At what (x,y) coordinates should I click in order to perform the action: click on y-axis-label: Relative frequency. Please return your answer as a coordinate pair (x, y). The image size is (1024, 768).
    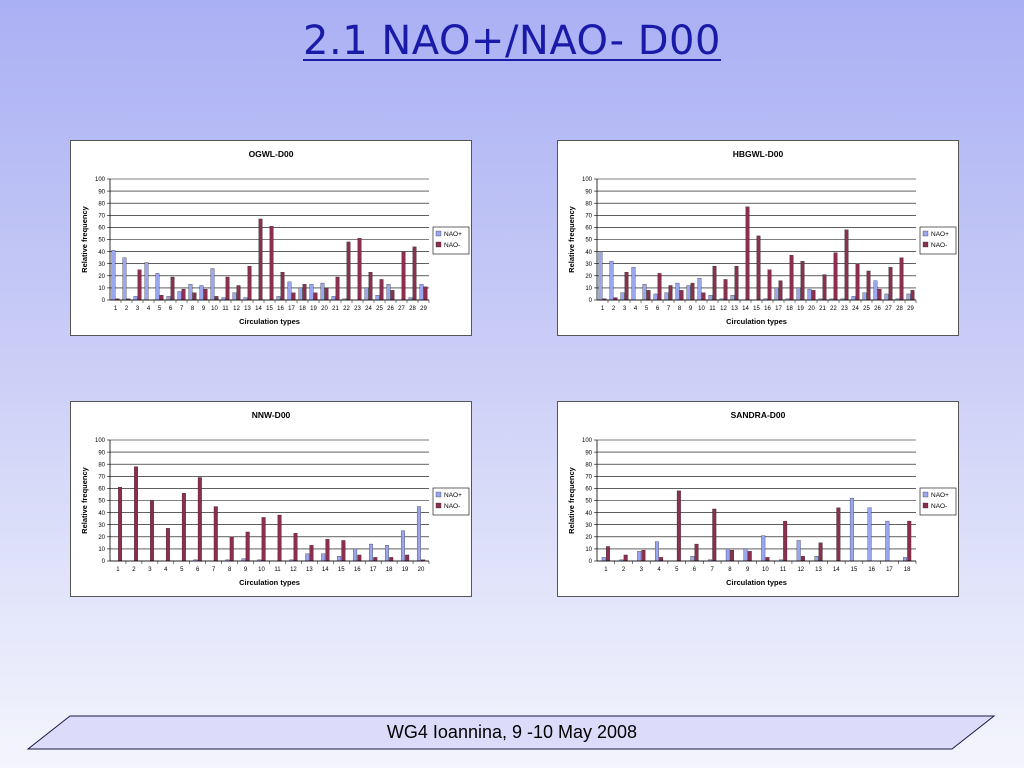
    Looking at the image, I should click on (571, 500).